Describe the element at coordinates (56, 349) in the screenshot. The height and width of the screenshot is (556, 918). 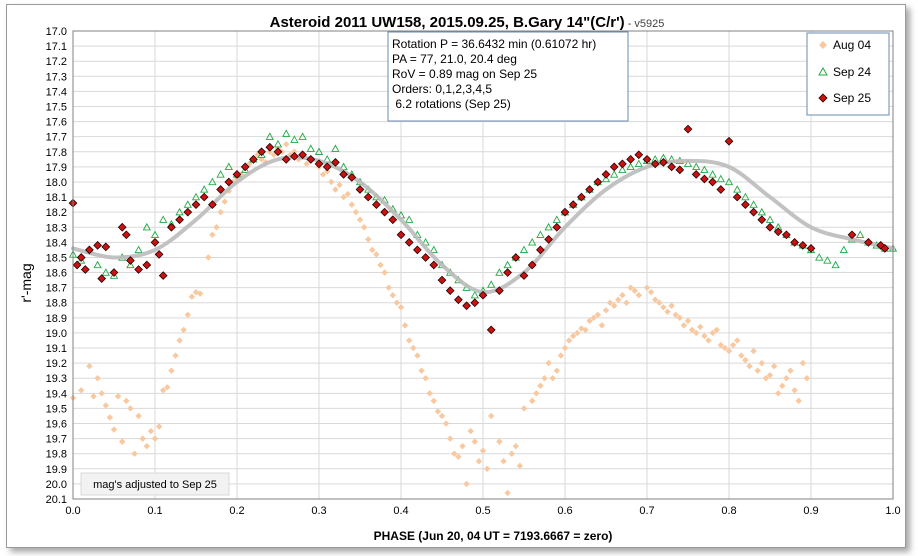
I see `y-tick-label: 19.1` at that location.